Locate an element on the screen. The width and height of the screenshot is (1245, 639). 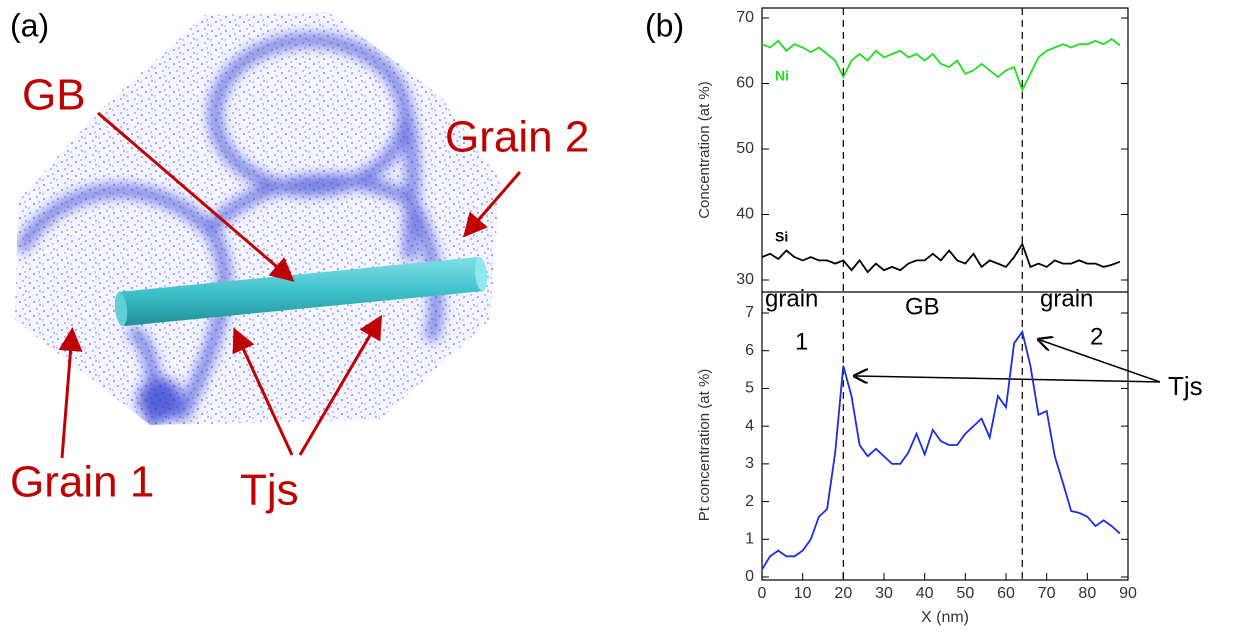
y-tick-label: 6 is located at coordinates (749, 350).